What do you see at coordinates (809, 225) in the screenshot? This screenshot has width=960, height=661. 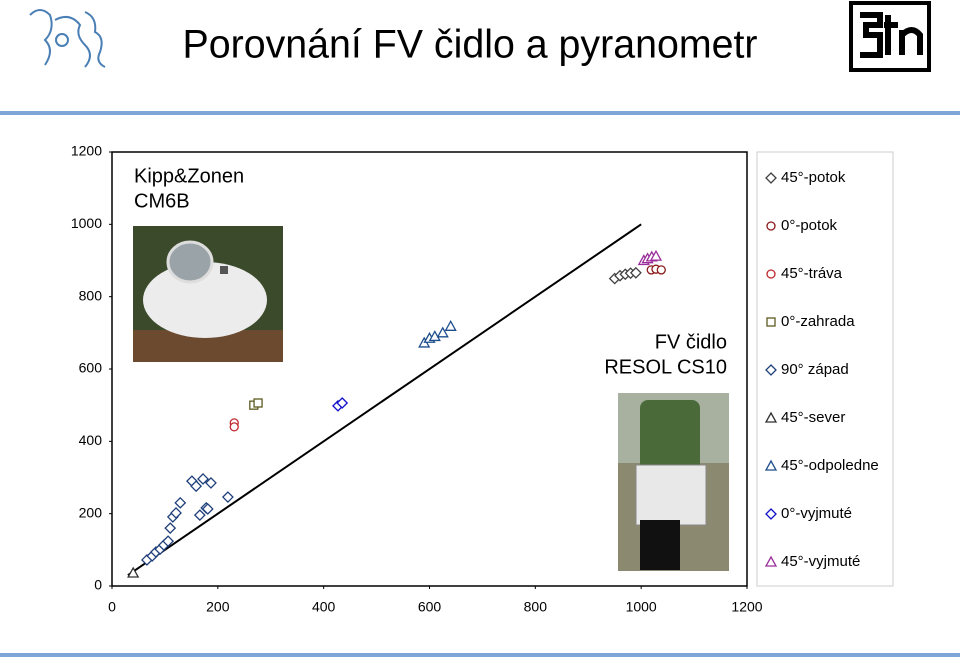 I see `legend-label: 0°-potok` at bounding box center [809, 225].